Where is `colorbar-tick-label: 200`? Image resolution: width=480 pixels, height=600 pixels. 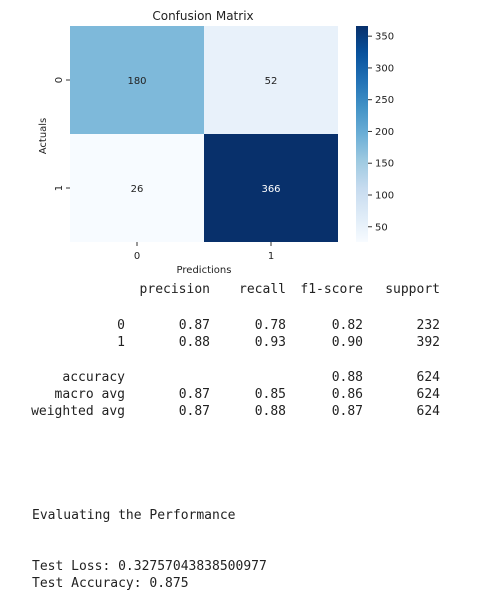 colorbar-tick-label: 200 is located at coordinates (384, 132).